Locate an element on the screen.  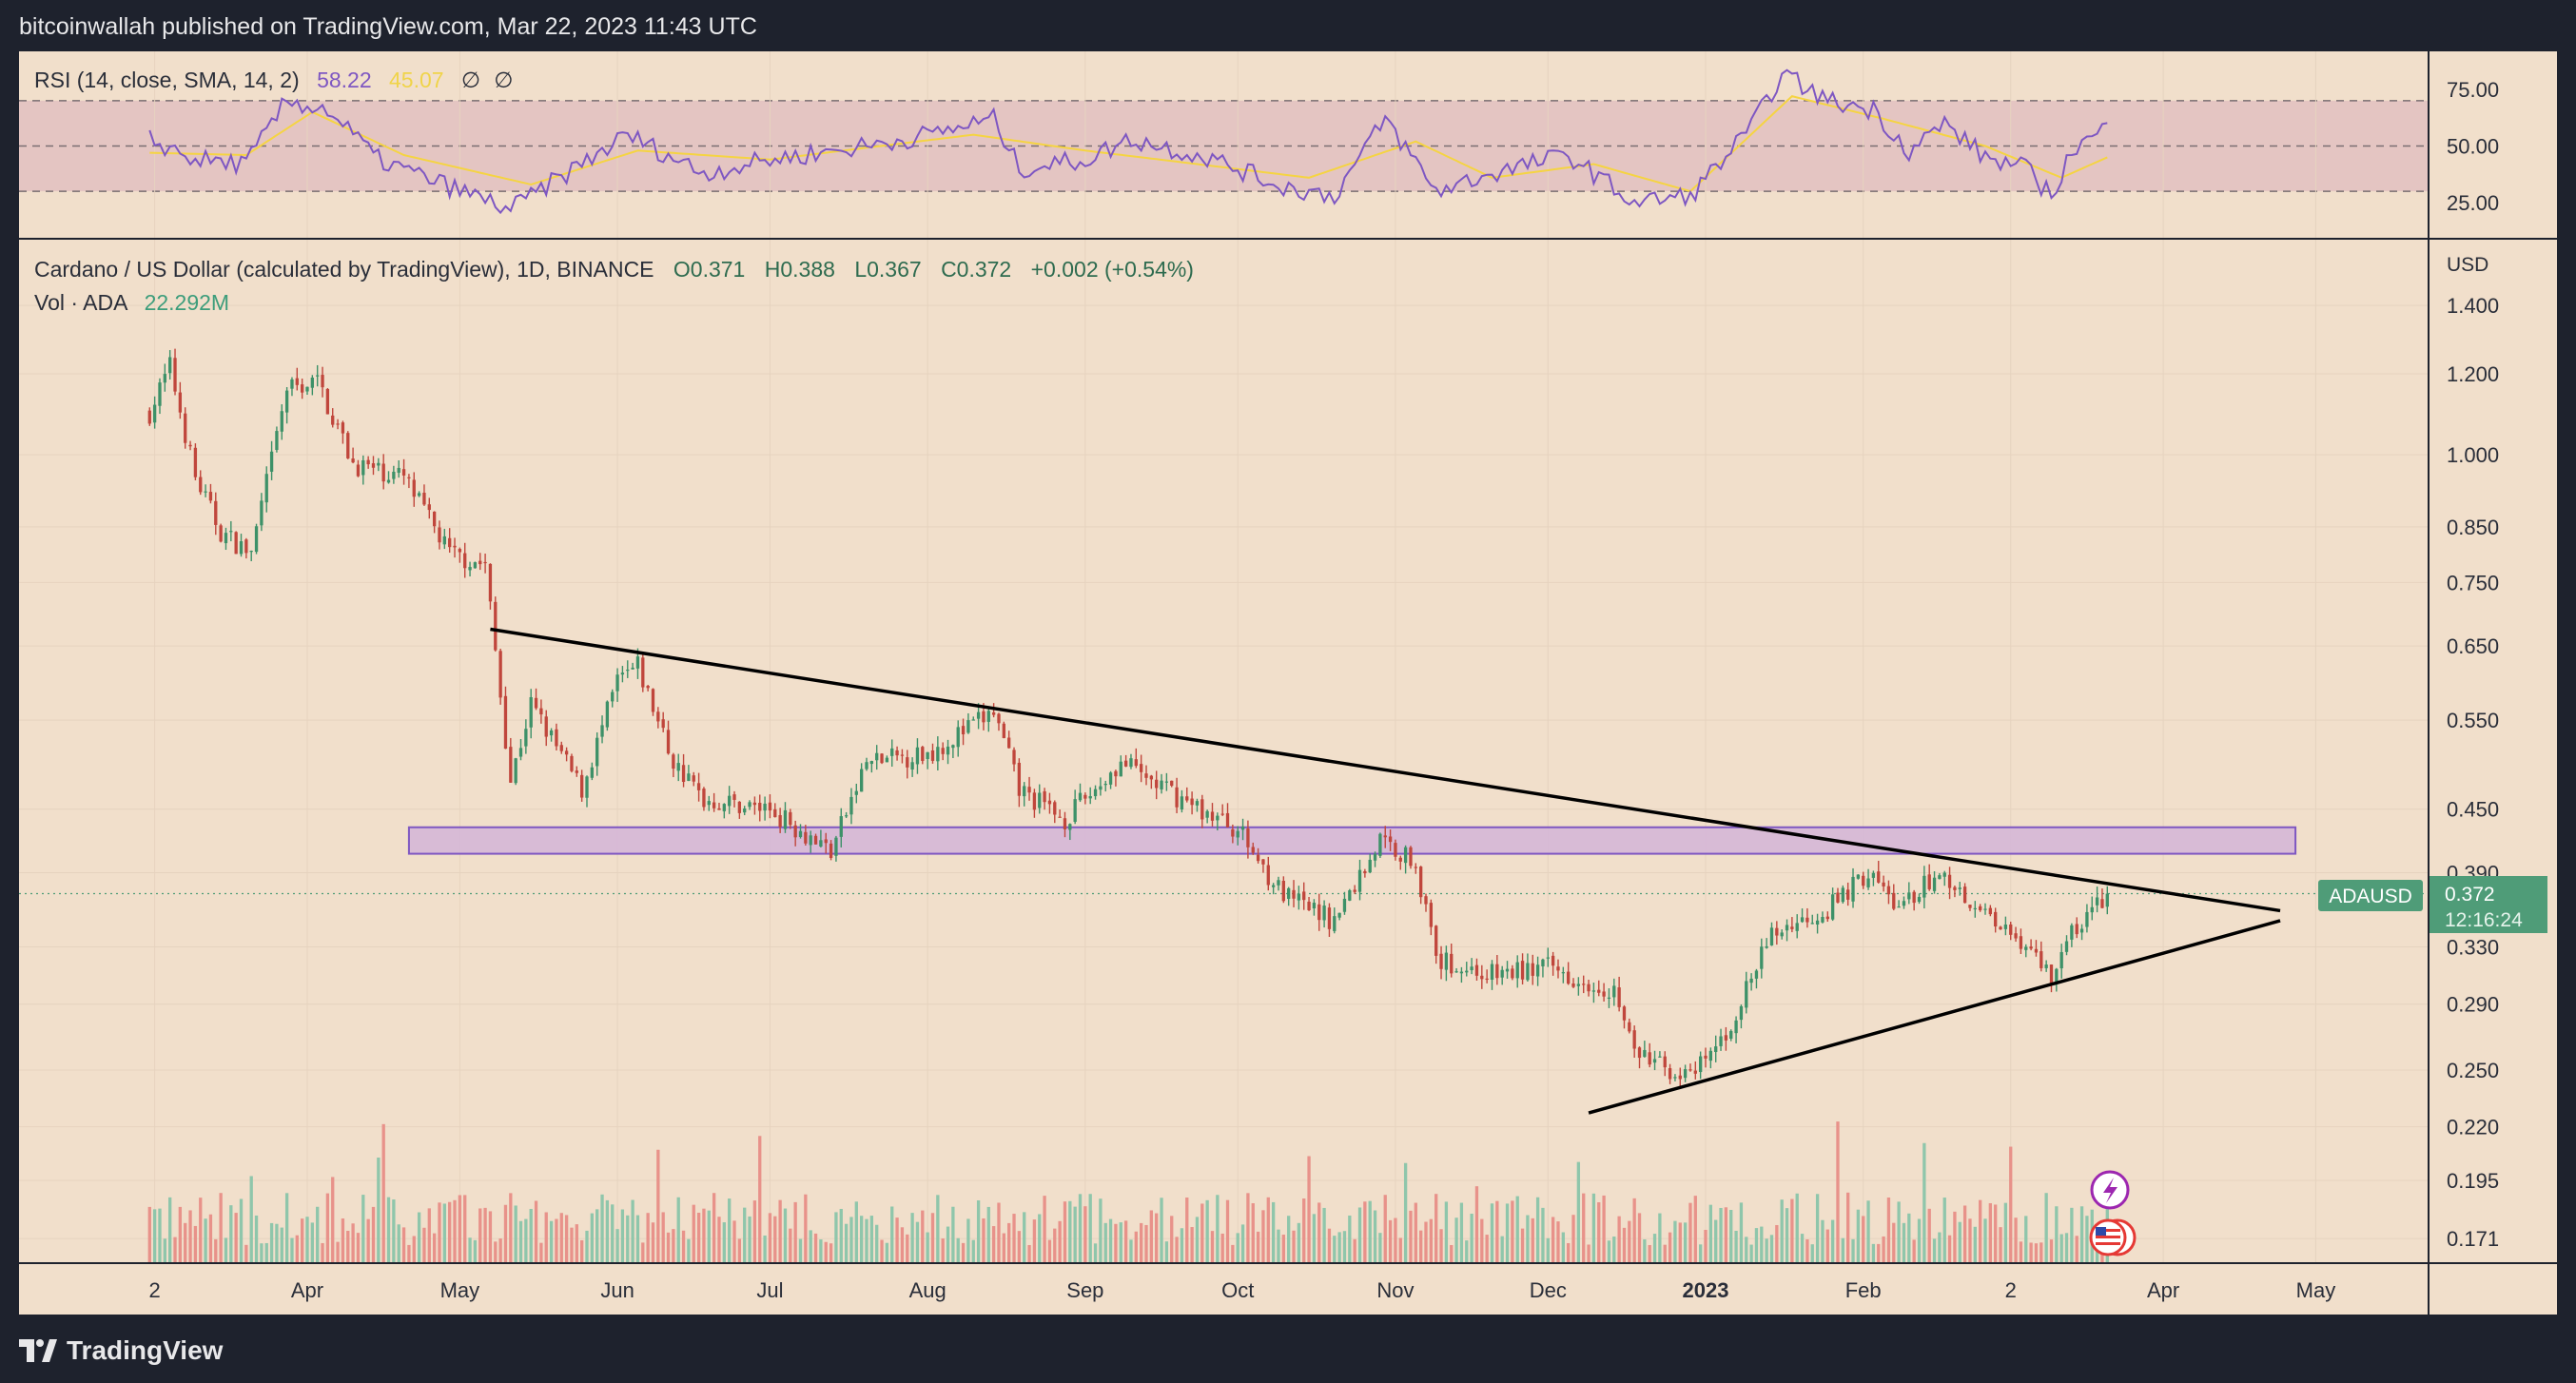
lightning-icon is located at coordinates (2110, 1190).